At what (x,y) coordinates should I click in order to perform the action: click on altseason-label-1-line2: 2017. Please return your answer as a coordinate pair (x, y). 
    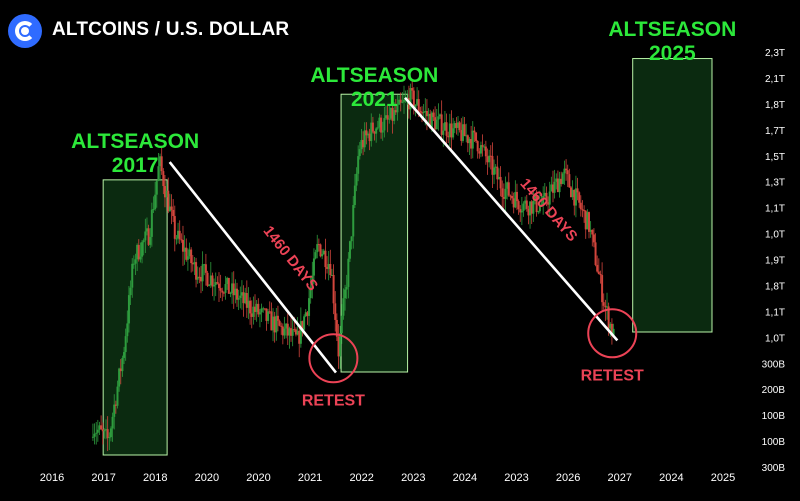
    Looking at the image, I should click on (135, 165).